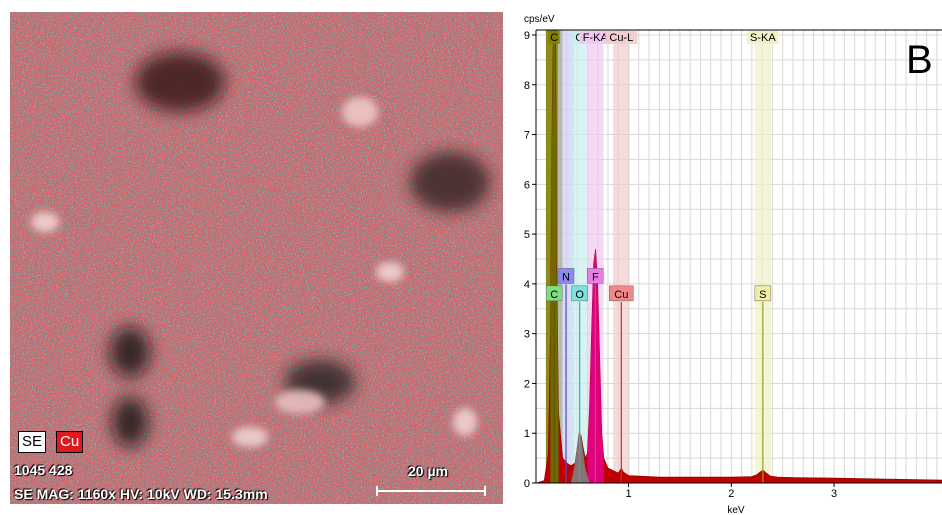  What do you see at coordinates (579, 256) in the screenshot?
I see `element-band-o` at bounding box center [579, 256].